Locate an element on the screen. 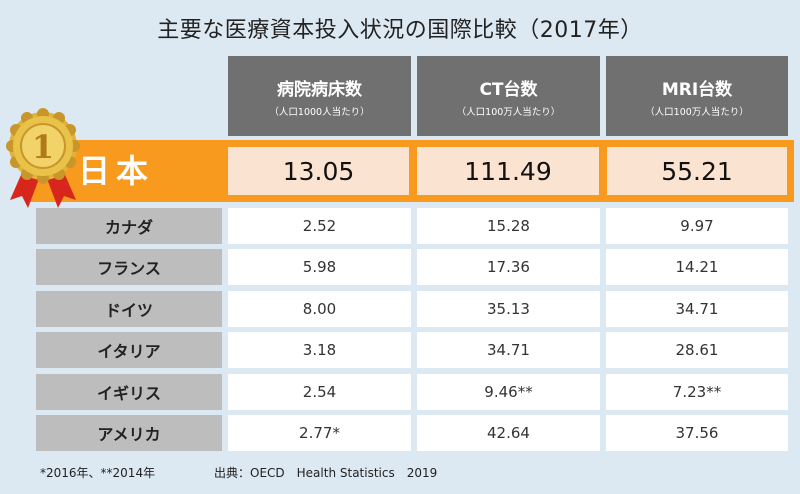 This screenshot has width=800, height=494. row-label-country: カナダ is located at coordinates (129, 226).